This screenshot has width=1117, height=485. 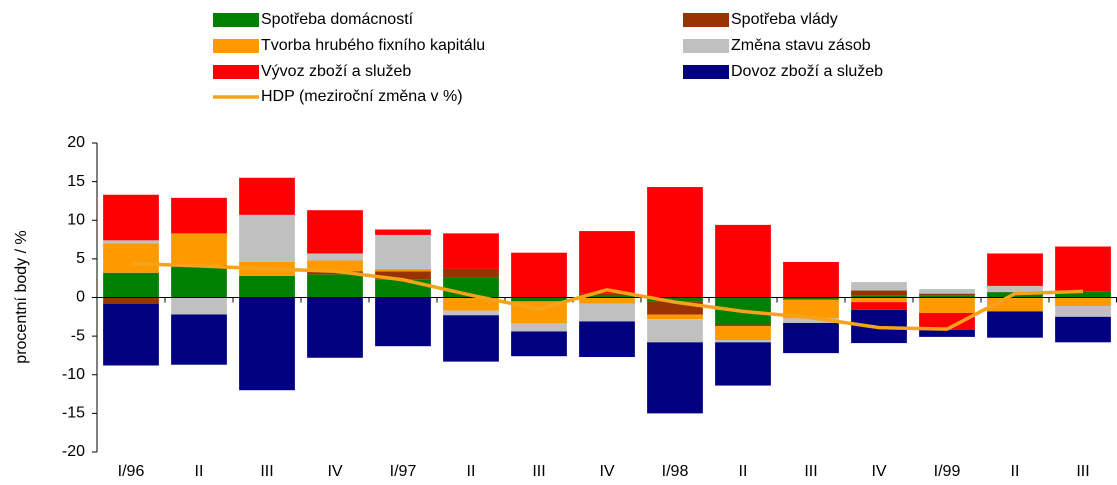 What do you see at coordinates (73, 374) in the screenshot?
I see `y-tick-label: -10` at bounding box center [73, 374].